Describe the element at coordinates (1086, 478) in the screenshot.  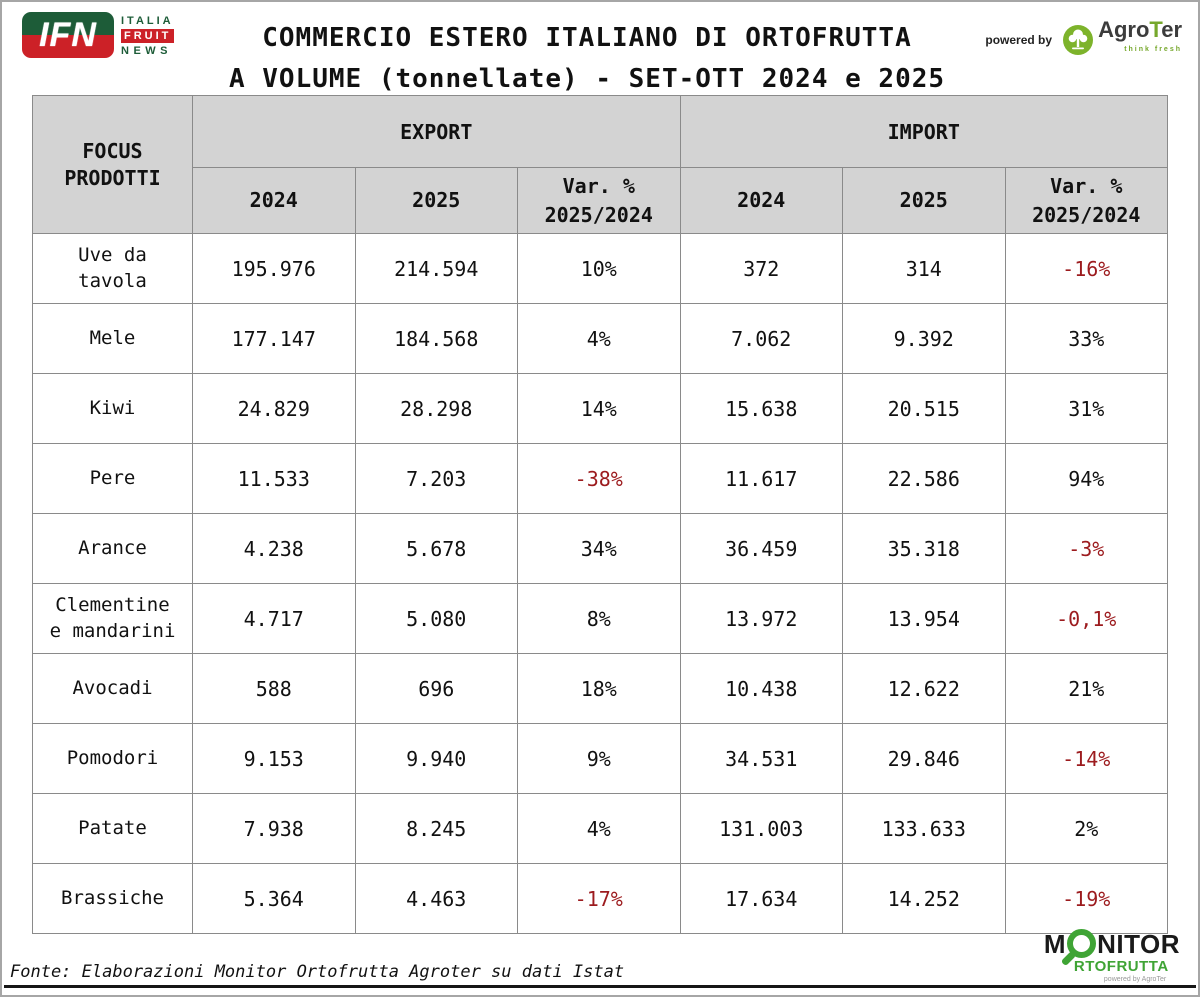
I see `import-var-cell: 94%` at that location.